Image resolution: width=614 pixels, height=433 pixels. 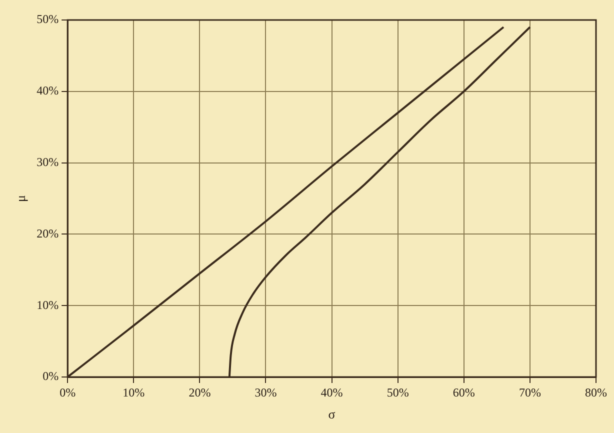 What do you see at coordinates (50, 376) in the screenshot?
I see `y-tick-label: 0%` at bounding box center [50, 376].